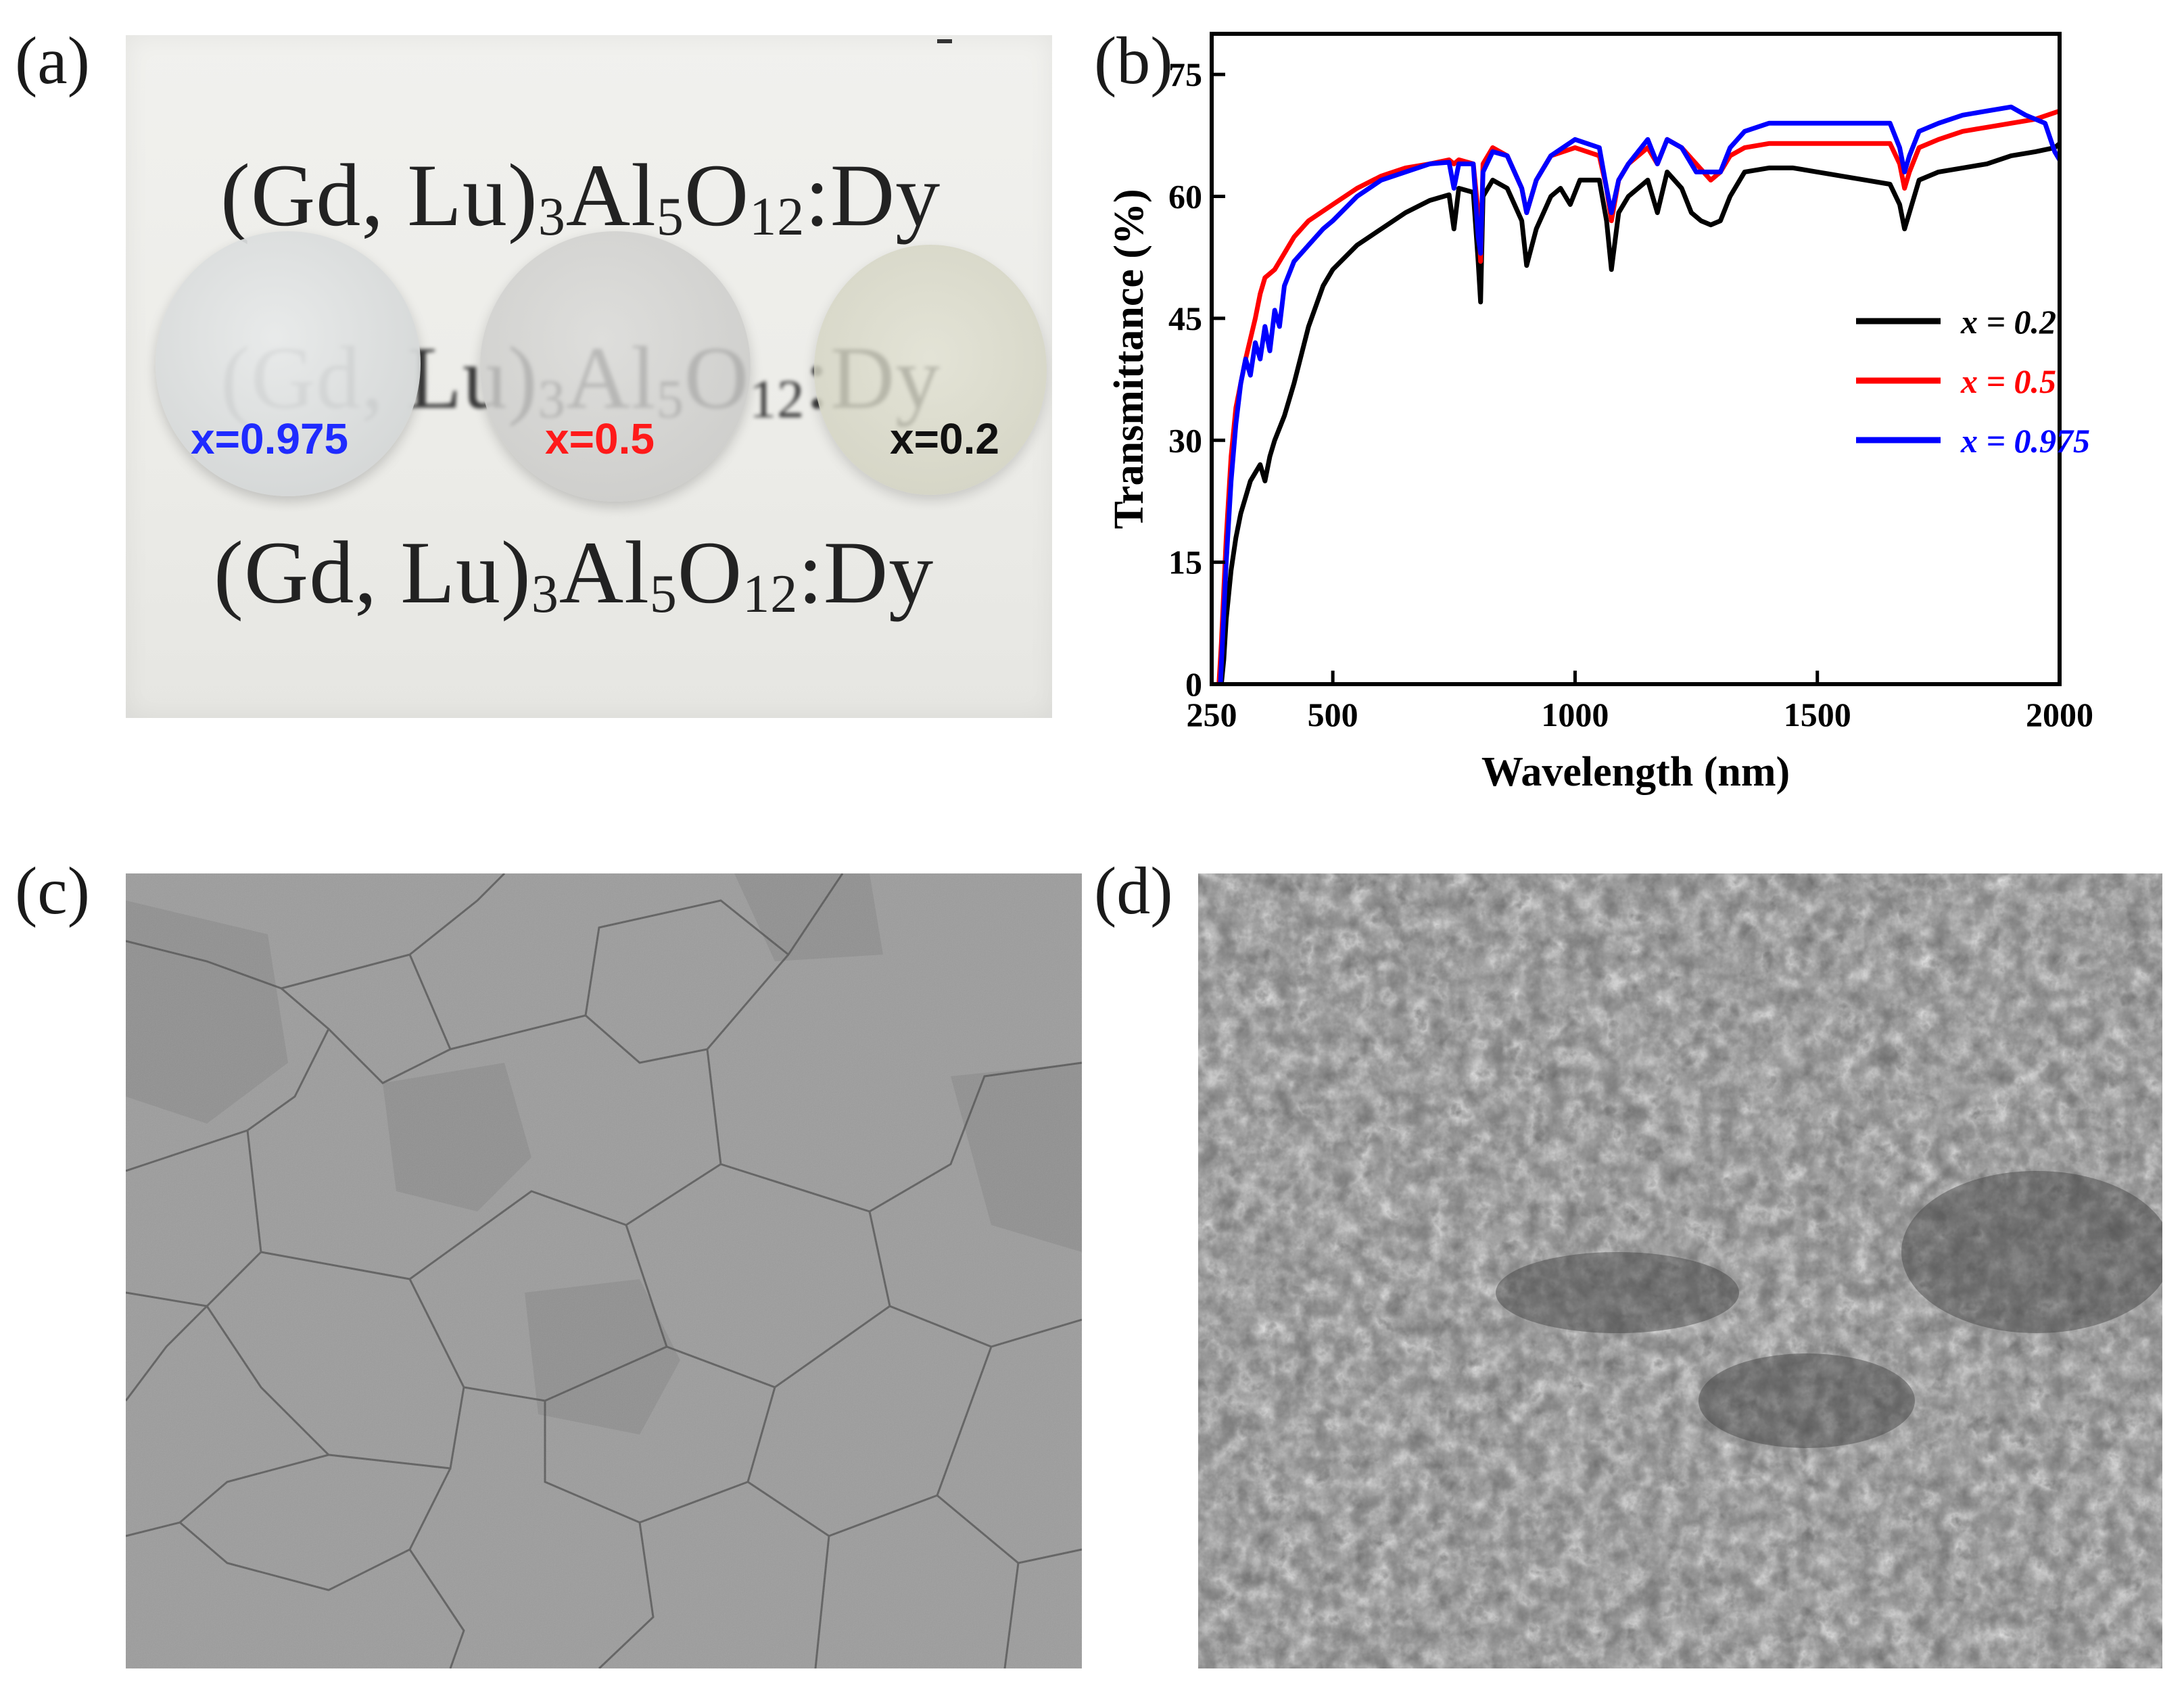 This screenshot has height=1682, width=2184. Describe the element at coordinates (574, 573) in the screenshot. I see `printed-formula-bottom: (Gd, Lu)3Al5O12:Dy` at that location.